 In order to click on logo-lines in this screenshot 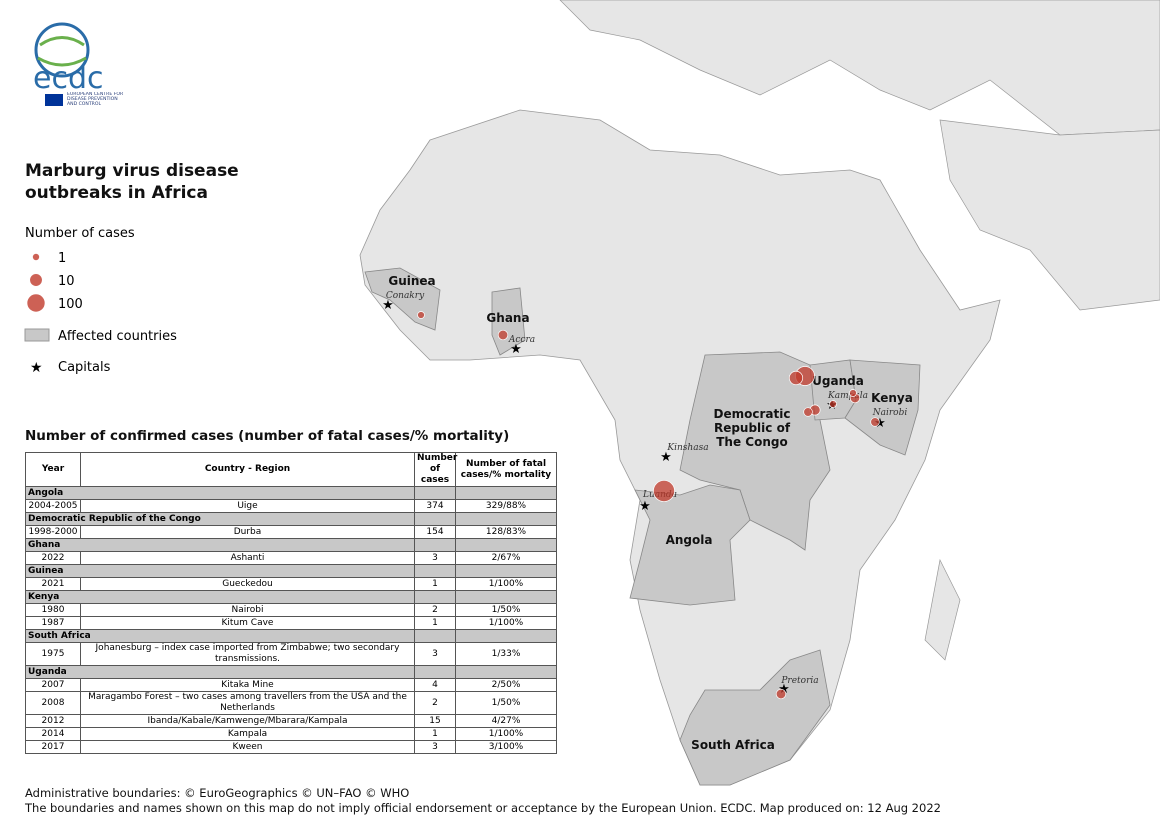, I will do `click(62, 51)`.